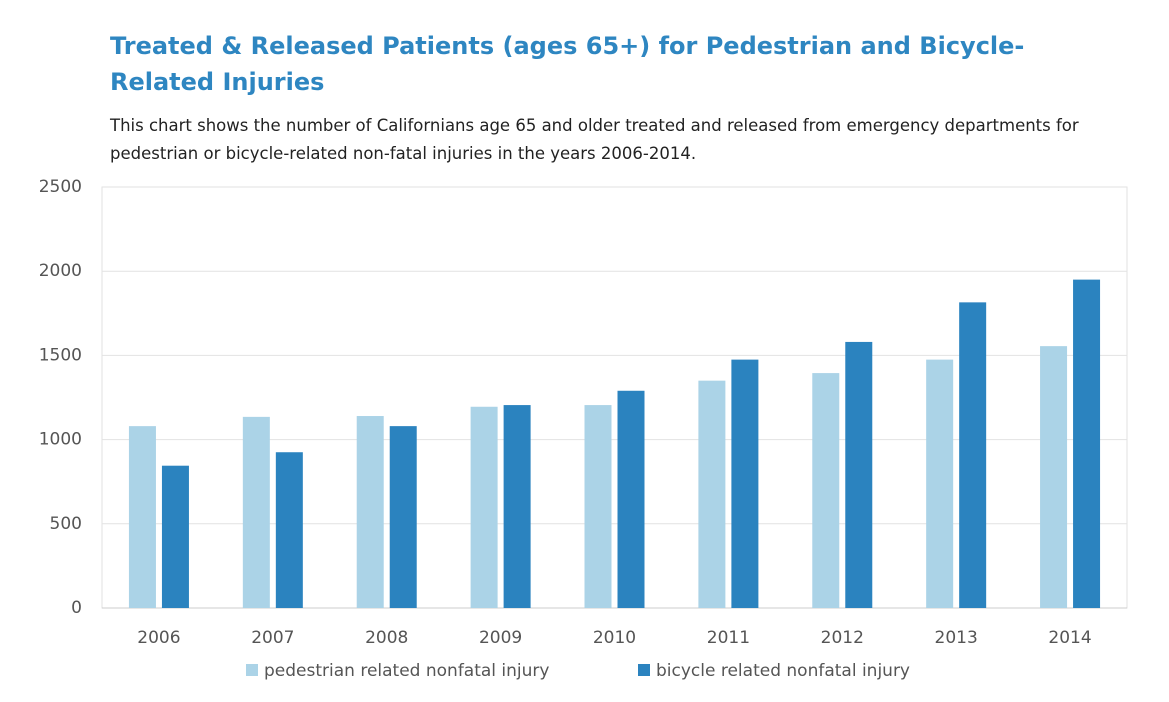  I want to click on y-tick-label: 500, so click(66, 524).